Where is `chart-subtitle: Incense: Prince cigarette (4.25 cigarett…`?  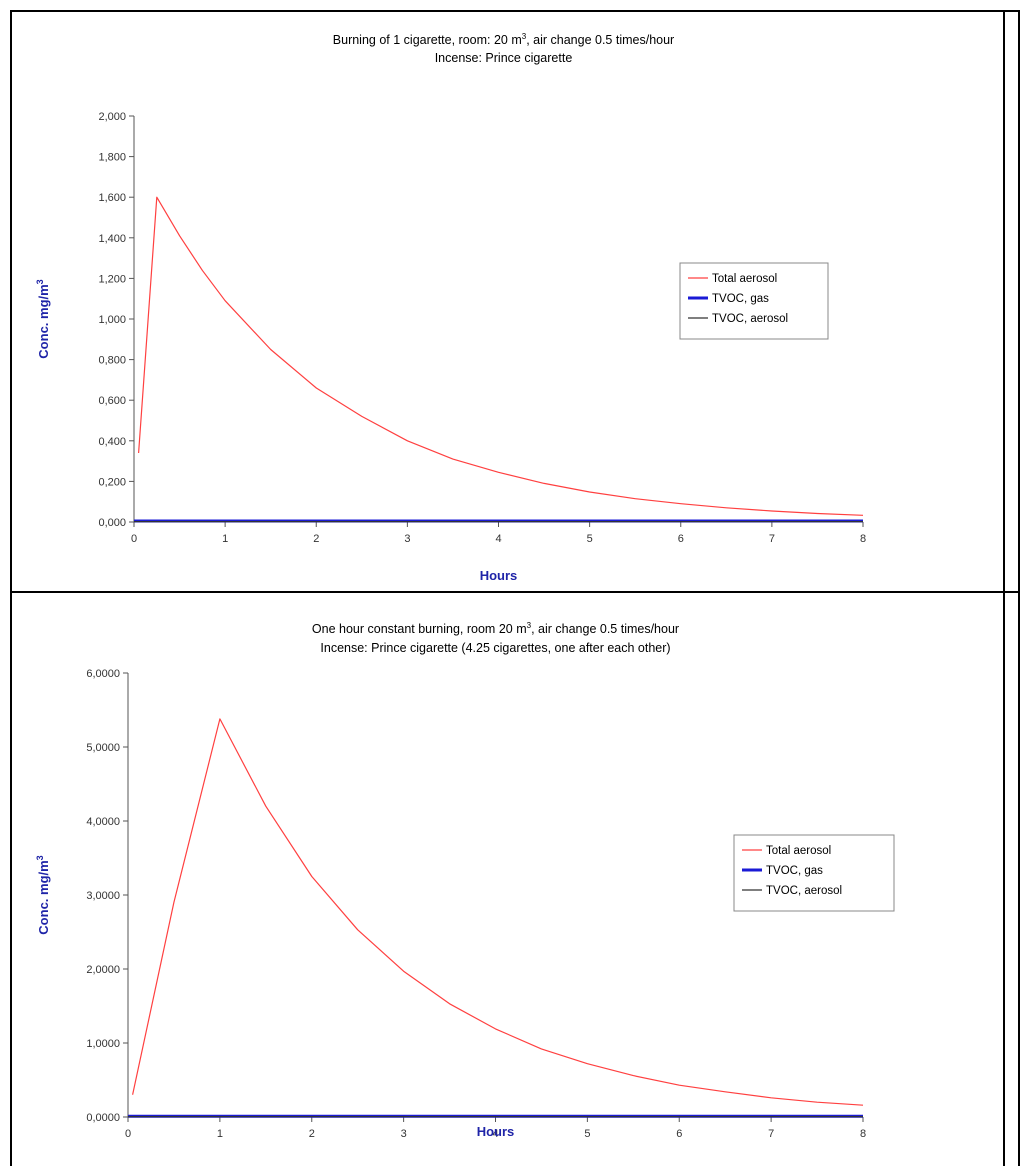 chart-subtitle: Incense: Prince cigarette (4.25 cigarett… is located at coordinates (495, 648).